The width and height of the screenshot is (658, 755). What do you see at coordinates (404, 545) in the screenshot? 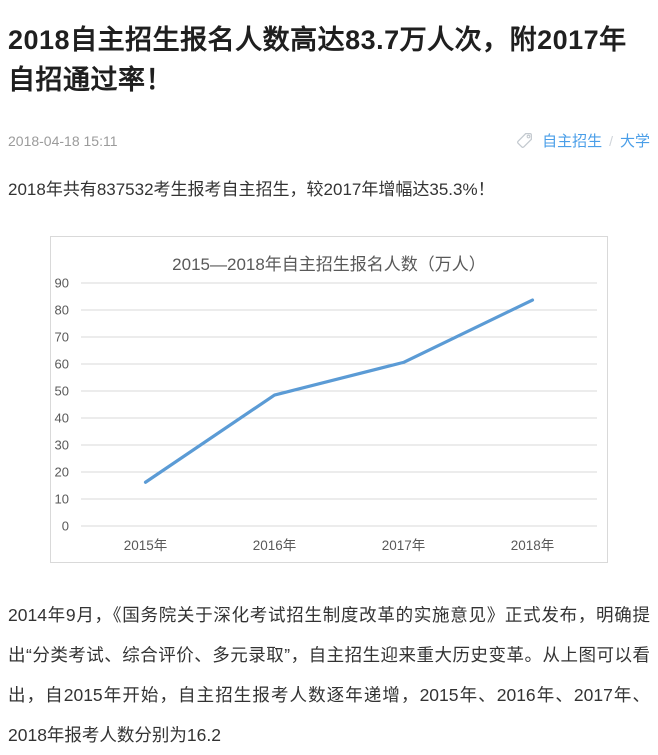
I see `svg-text: 2017年` at bounding box center [404, 545].